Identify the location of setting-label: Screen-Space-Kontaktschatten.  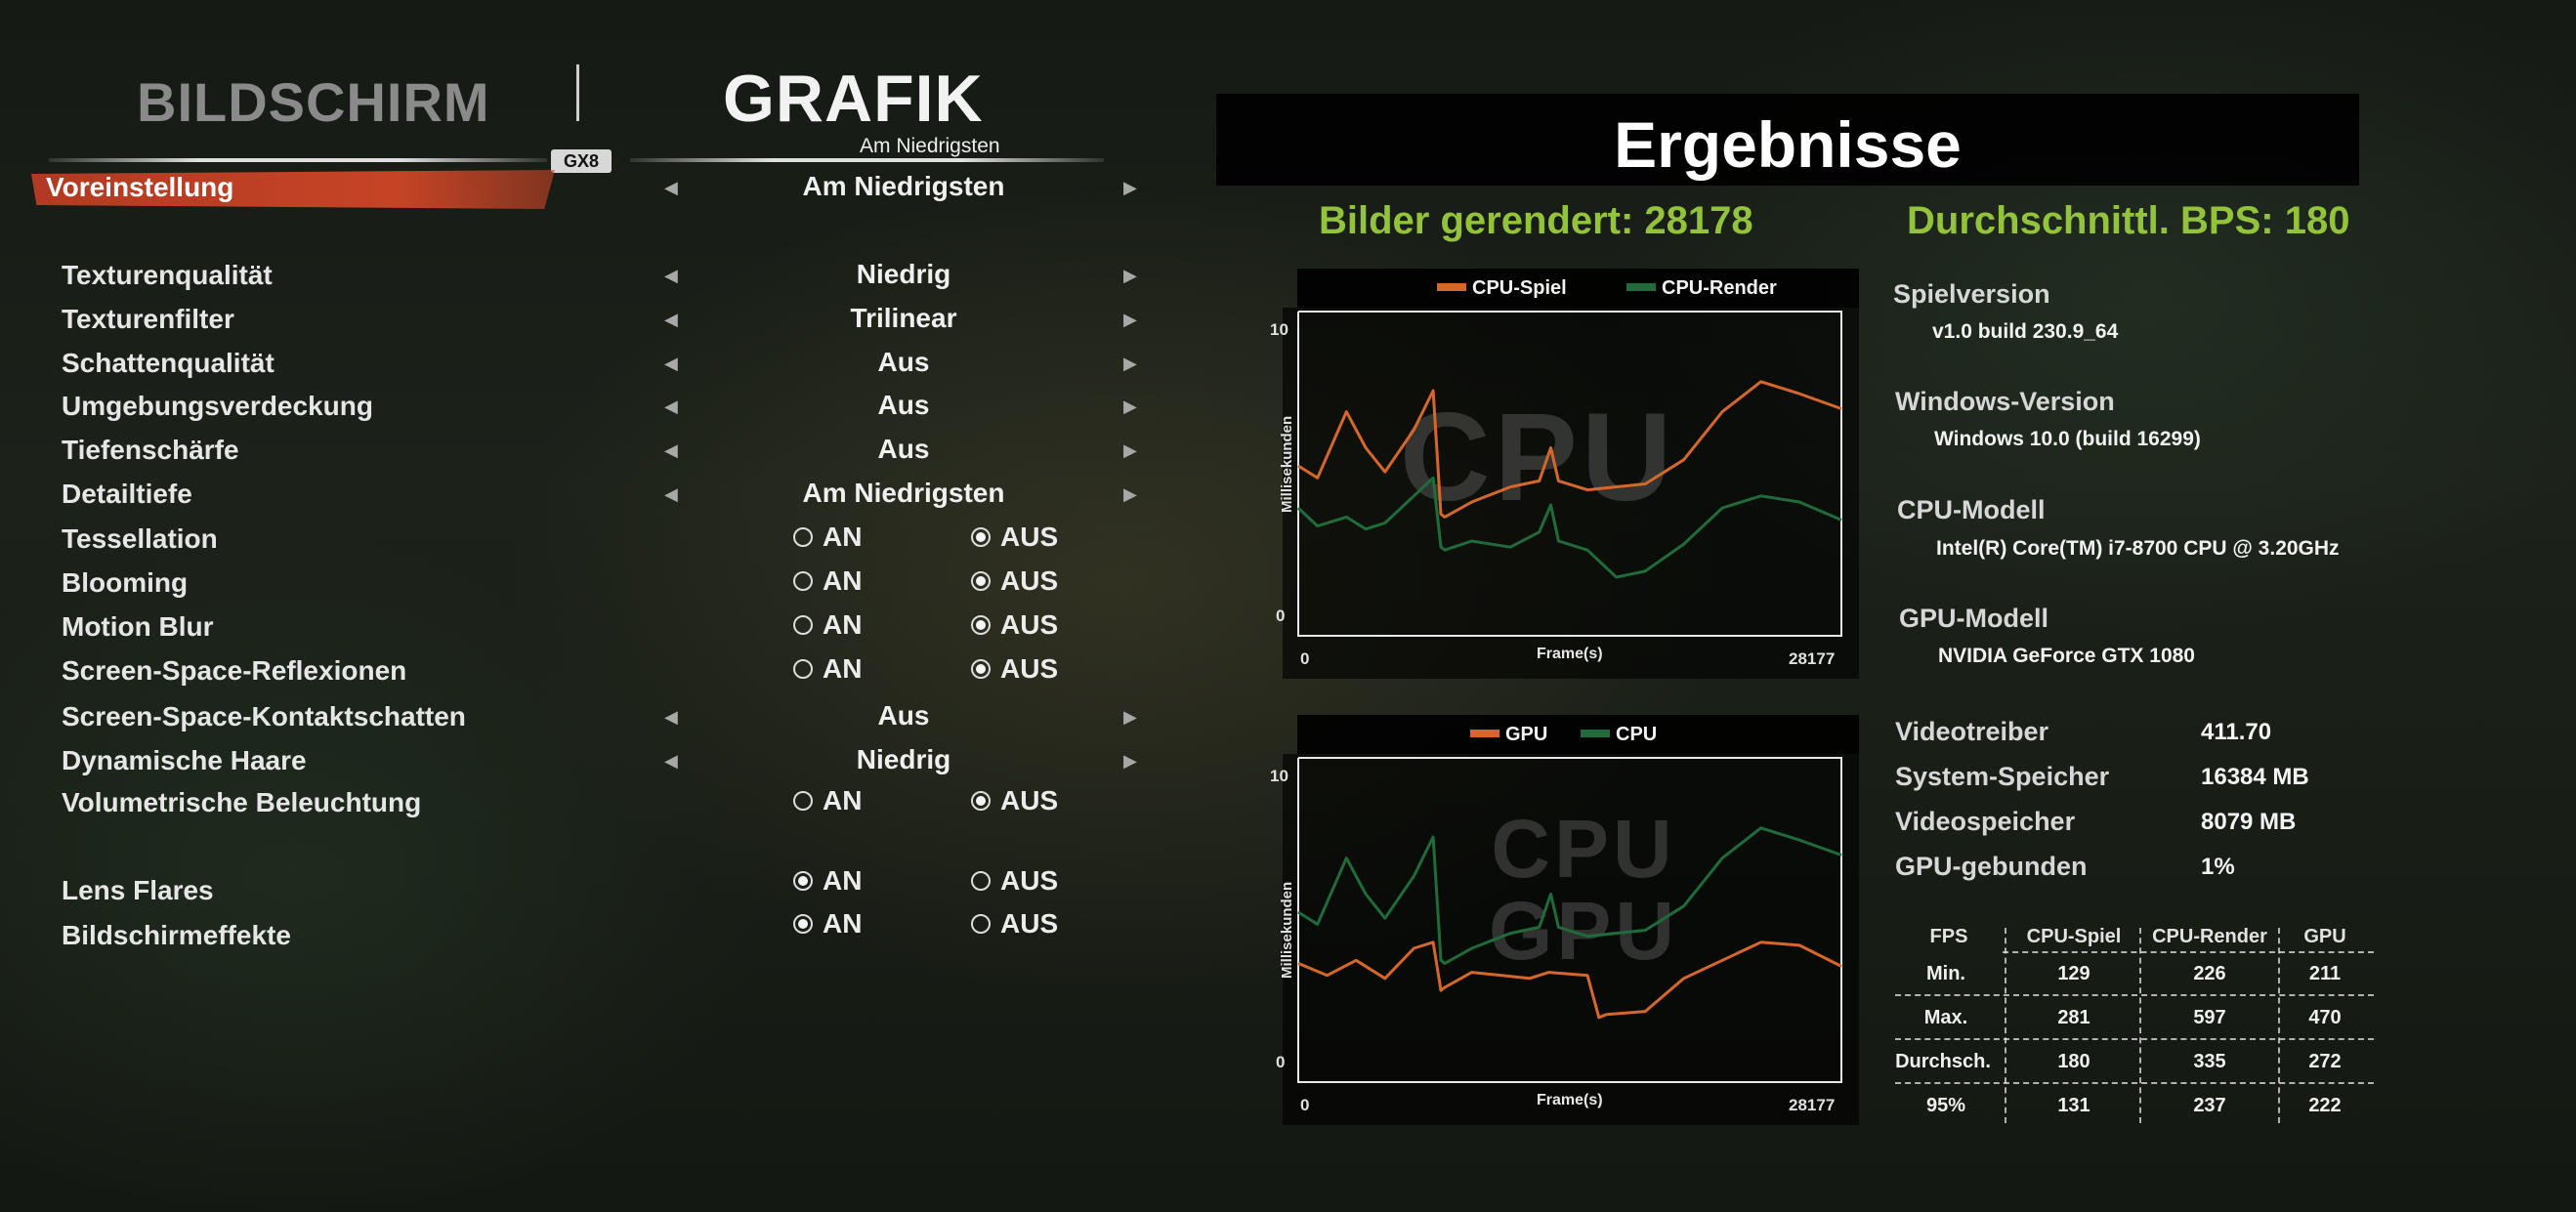
(264, 716).